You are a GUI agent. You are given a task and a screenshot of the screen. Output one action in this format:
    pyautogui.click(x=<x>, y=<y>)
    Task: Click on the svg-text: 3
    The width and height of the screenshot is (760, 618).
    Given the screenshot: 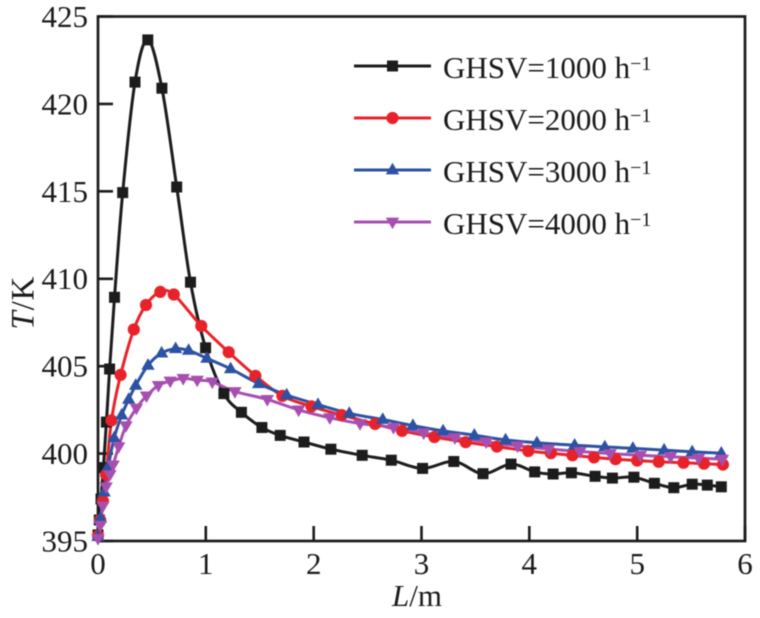 What is the action you would take?
    pyautogui.click(x=422, y=563)
    